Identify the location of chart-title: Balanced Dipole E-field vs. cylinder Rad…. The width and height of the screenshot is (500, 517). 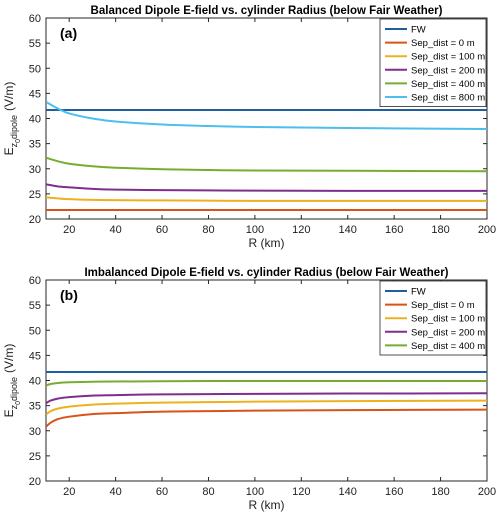
(267, 11).